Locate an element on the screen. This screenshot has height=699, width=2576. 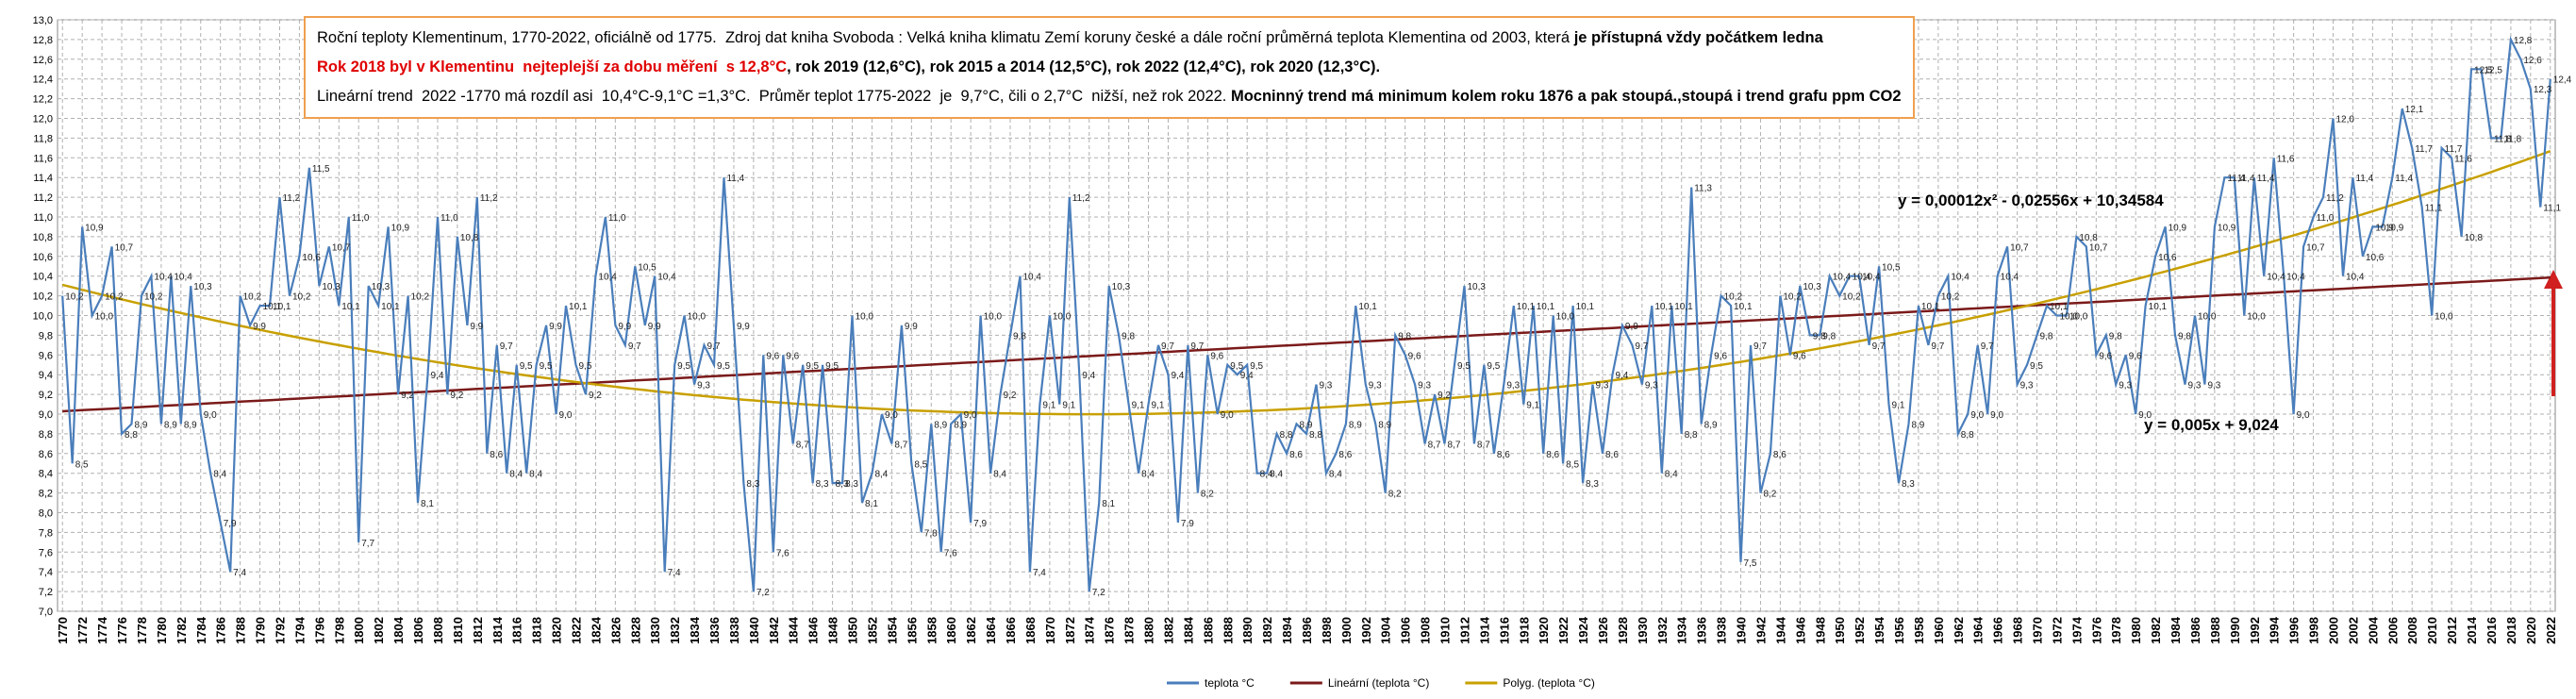
data-label: 8,7 is located at coordinates (1435, 445).